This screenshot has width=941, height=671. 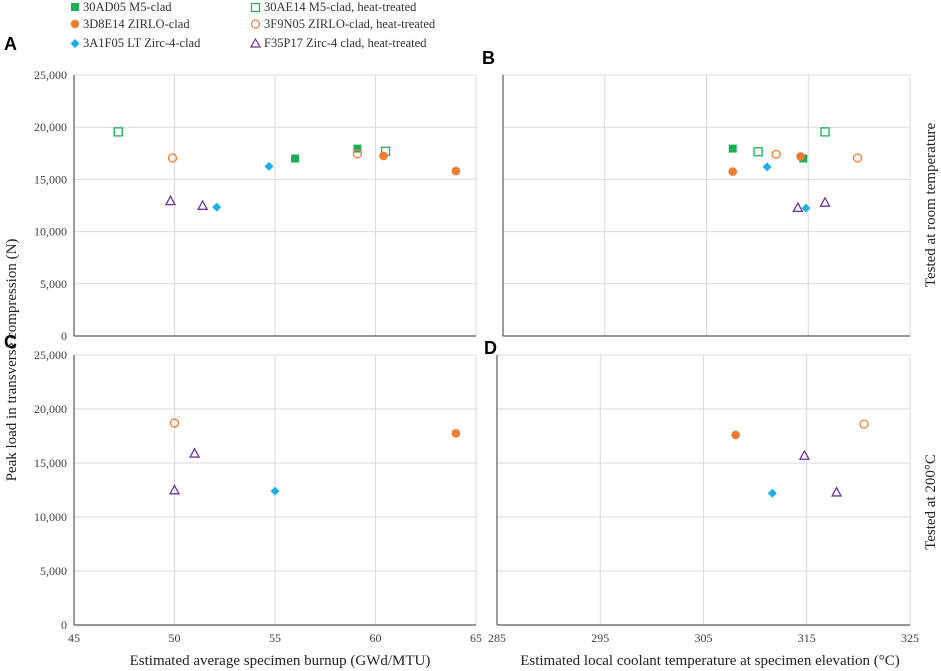 What do you see at coordinates (345, 43) in the screenshot?
I see `legend-label: F35P17 Zirc-4 clad, heat-treated` at bounding box center [345, 43].